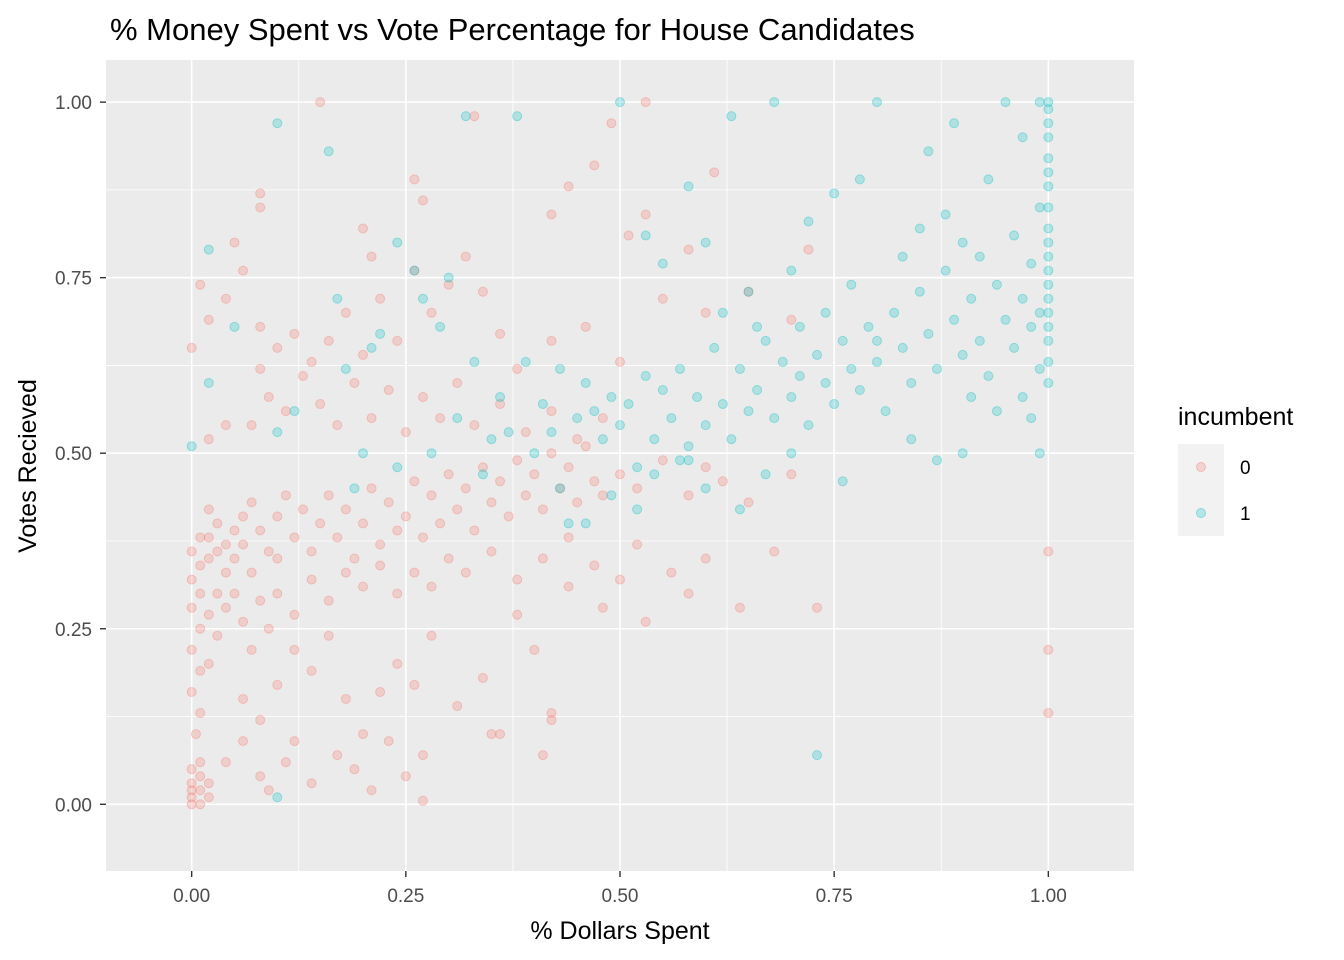  Describe the element at coordinates (1245, 468) in the screenshot. I see `legend-label-0: 0` at that location.